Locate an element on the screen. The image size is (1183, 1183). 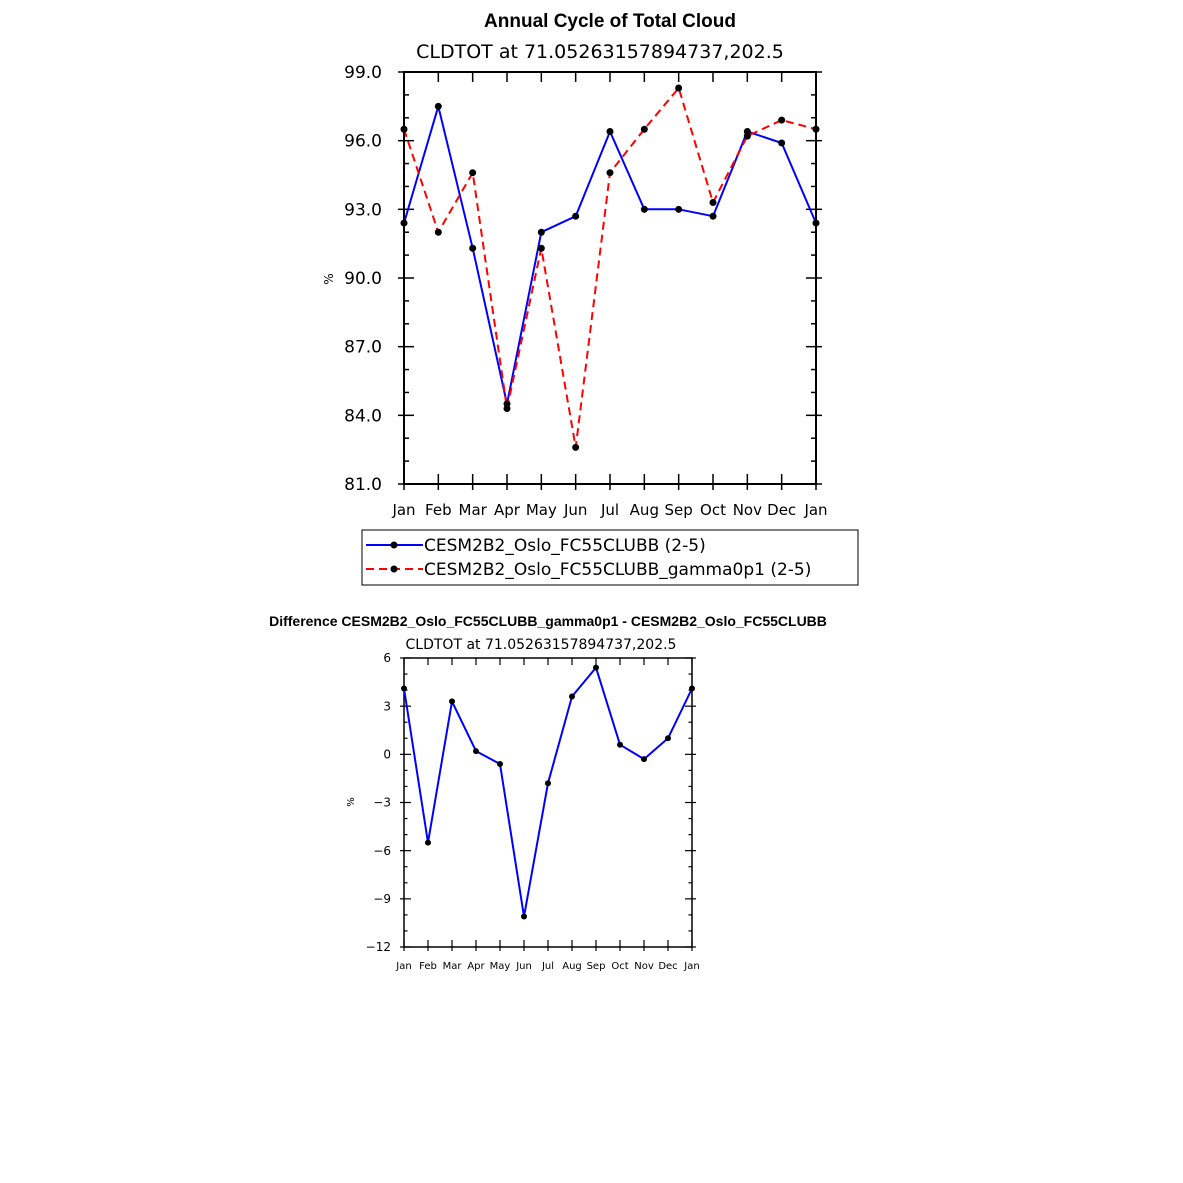
legend-box is located at coordinates (610, 557).